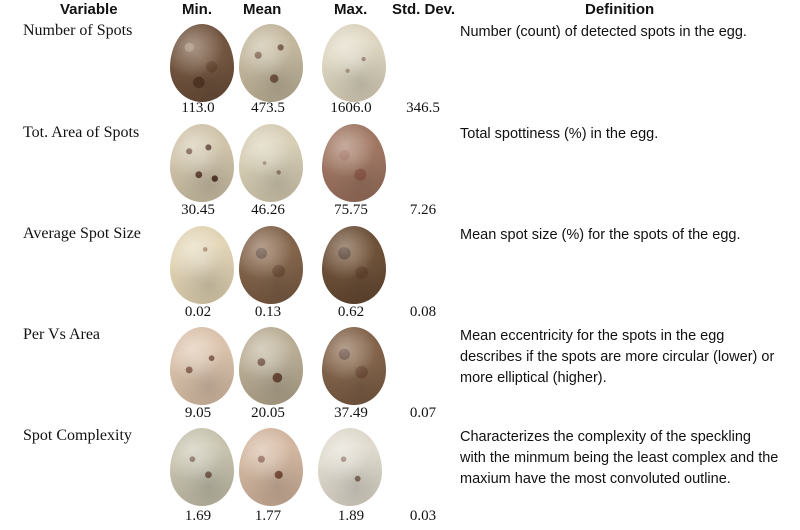 The height and width of the screenshot is (530, 800). What do you see at coordinates (423, 413) in the screenshot?
I see `row-std-value: 0.07` at bounding box center [423, 413].